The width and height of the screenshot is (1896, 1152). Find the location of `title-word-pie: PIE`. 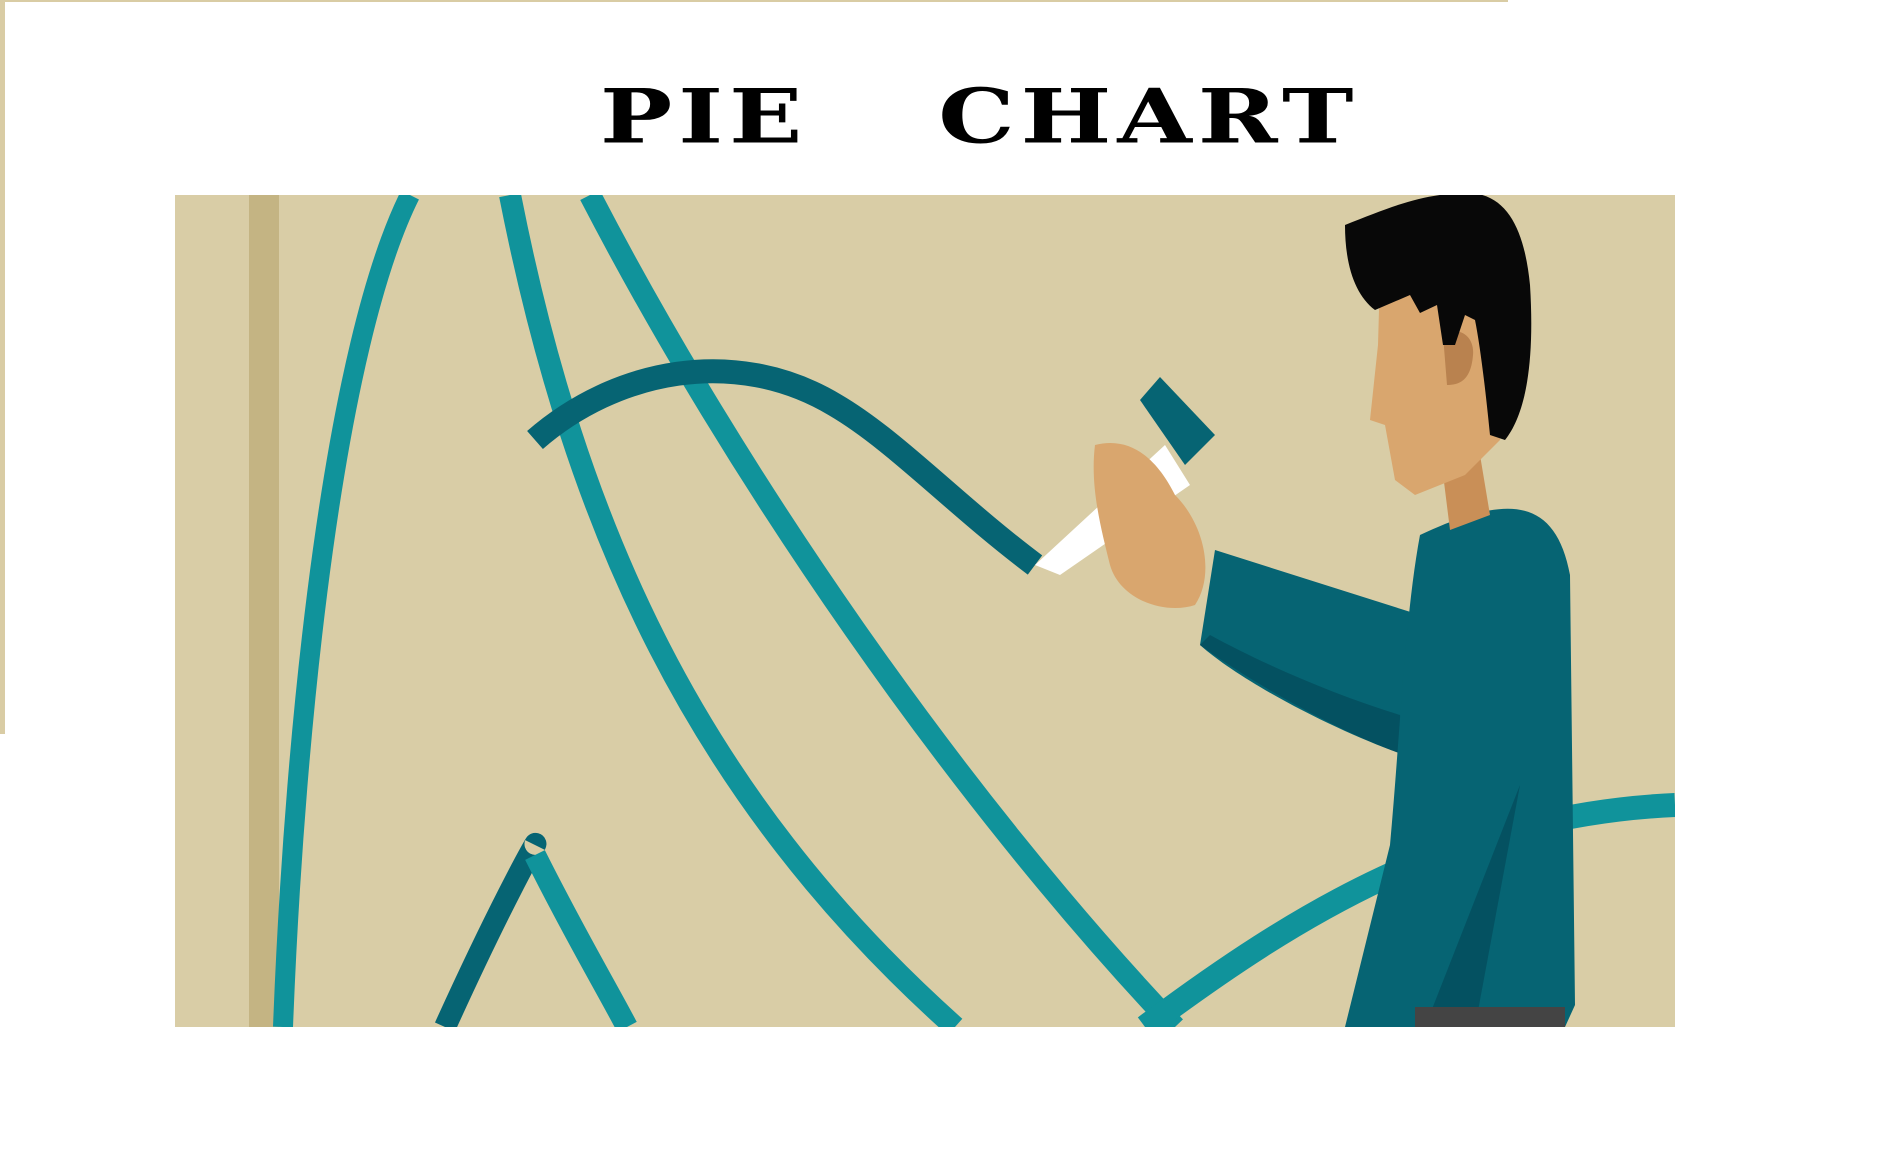

title-word-pie: PIE is located at coordinates (704, 116).